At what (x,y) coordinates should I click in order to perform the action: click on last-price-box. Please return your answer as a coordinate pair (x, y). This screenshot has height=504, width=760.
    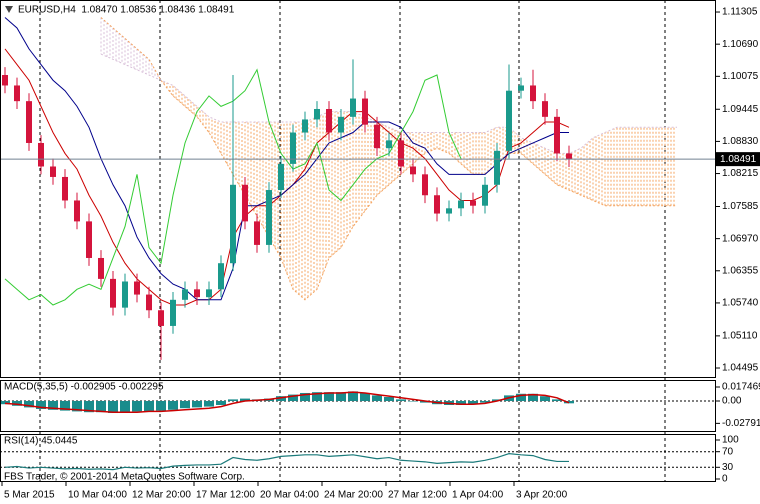
    Looking at the image, I should click on (738, 159).